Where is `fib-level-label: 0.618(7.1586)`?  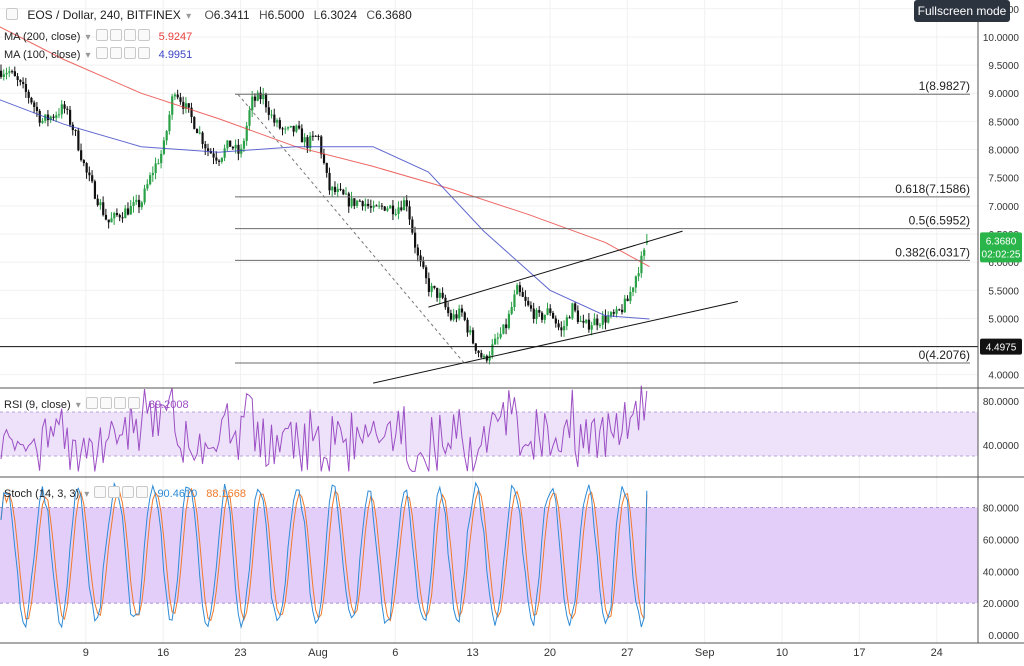 fib-level-label: 0.618(7.1586) is located at coordinates (932, 189).